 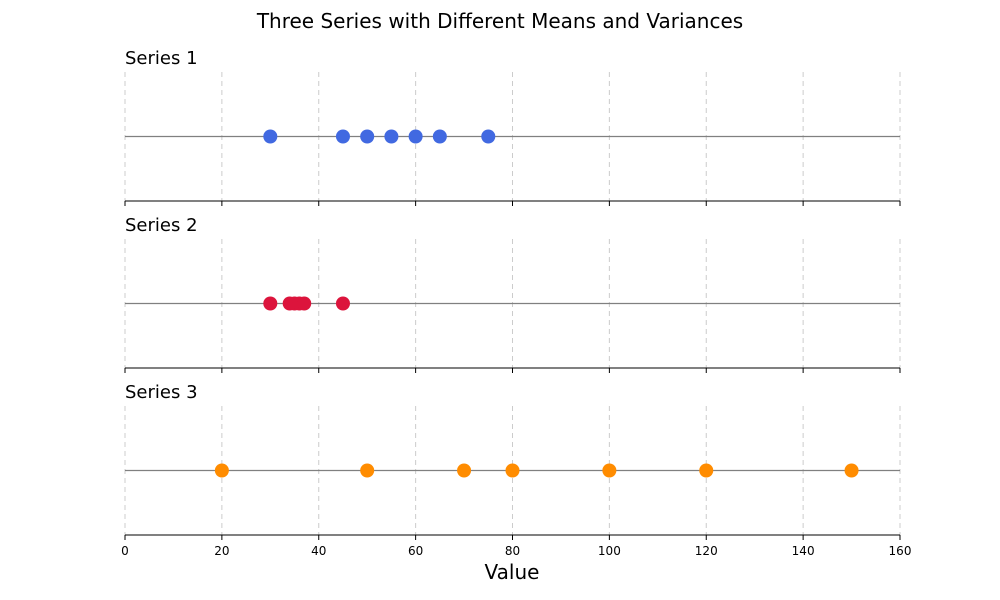 I want to click on x-tick-label: 140, so click(x=803, y=551).